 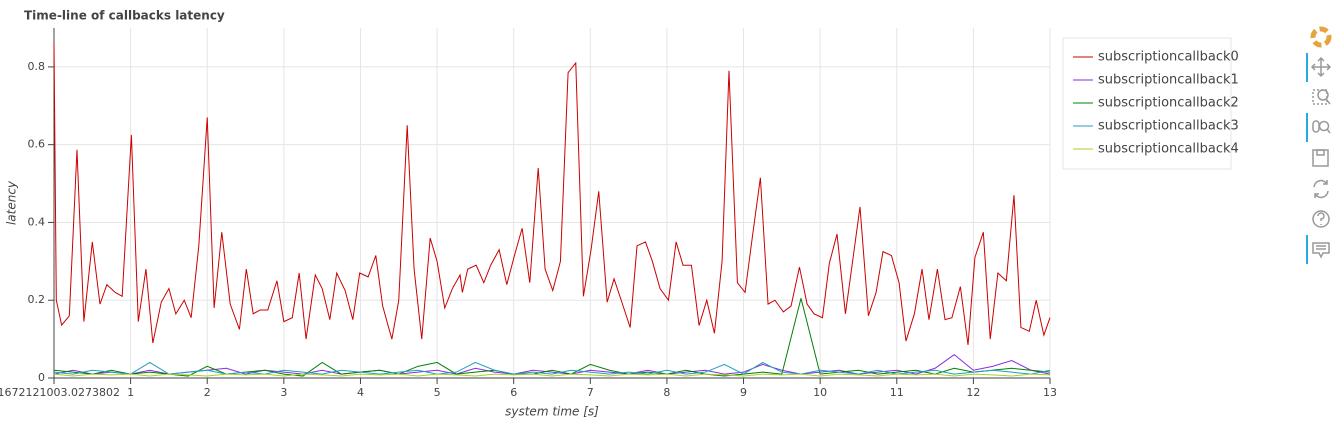 I want to click on save-tool, so click(x=1320, y=158).